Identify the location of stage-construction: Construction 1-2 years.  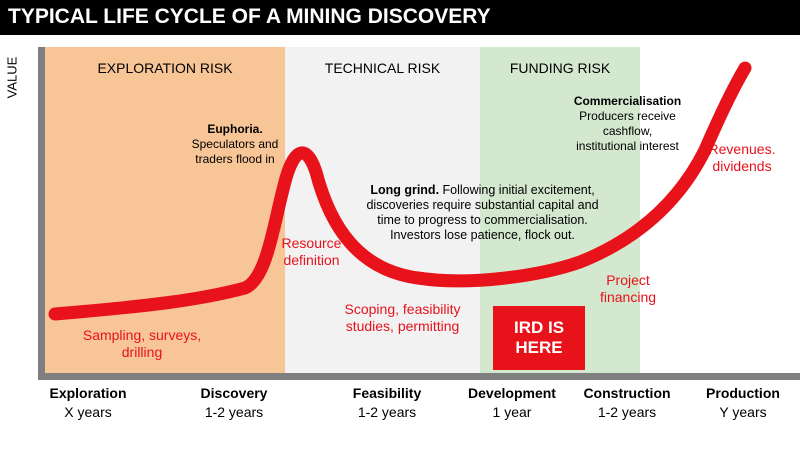
(627, 403).